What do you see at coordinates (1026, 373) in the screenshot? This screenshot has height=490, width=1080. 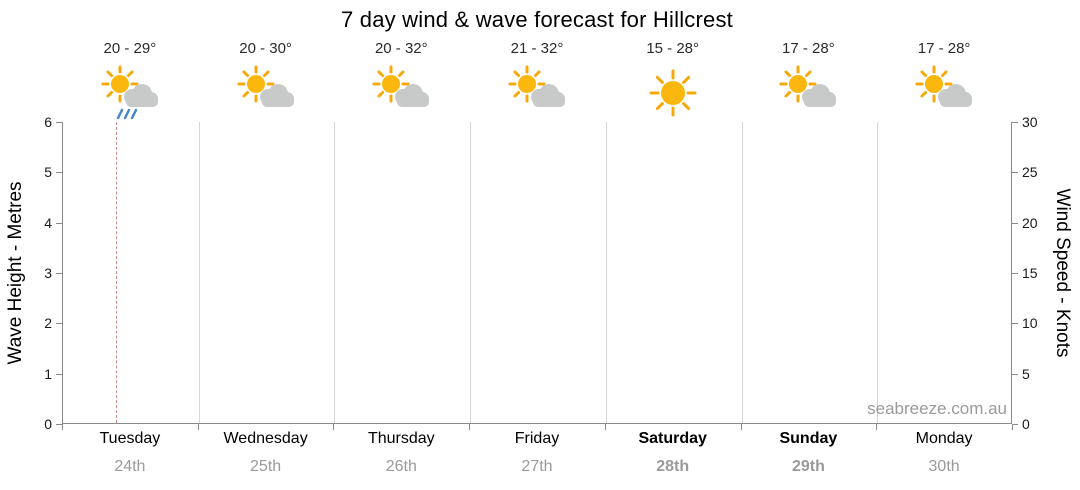 I see `wind-tick-label: 5` at bounding box center [1026, 373].